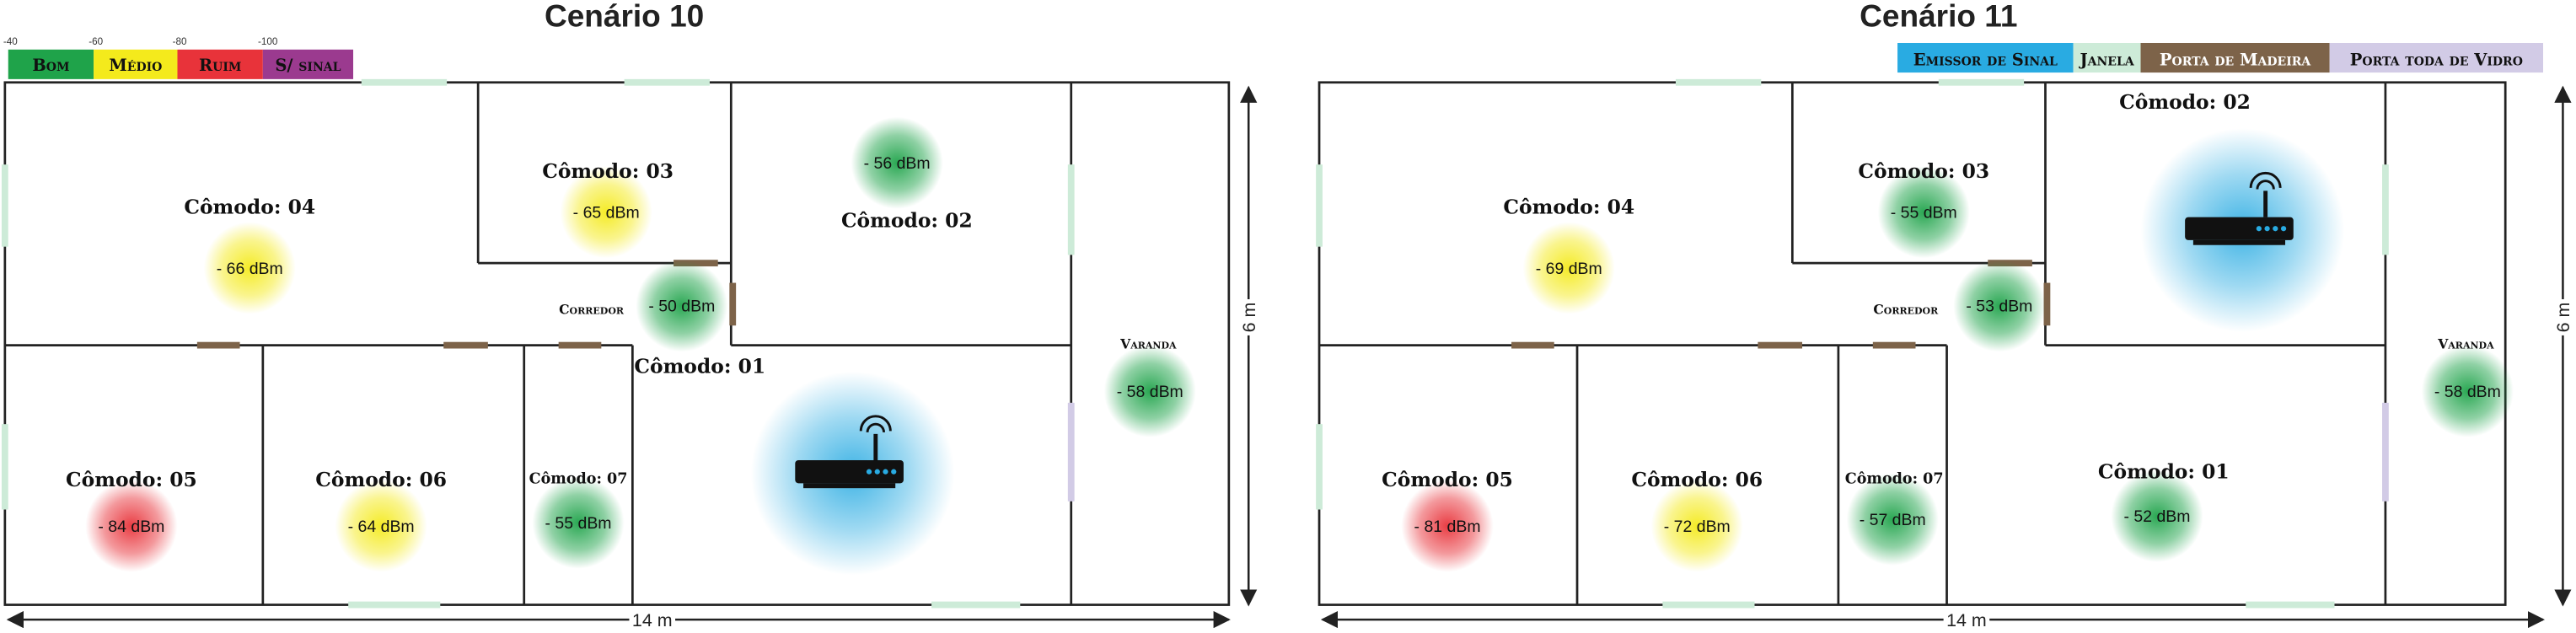 The width and height of the screenshot is (2576, 633). What do you see at coordinates (96, 41) in the screenshot?
I see `signal-threshold: -60` at bounding box center [96, 41].